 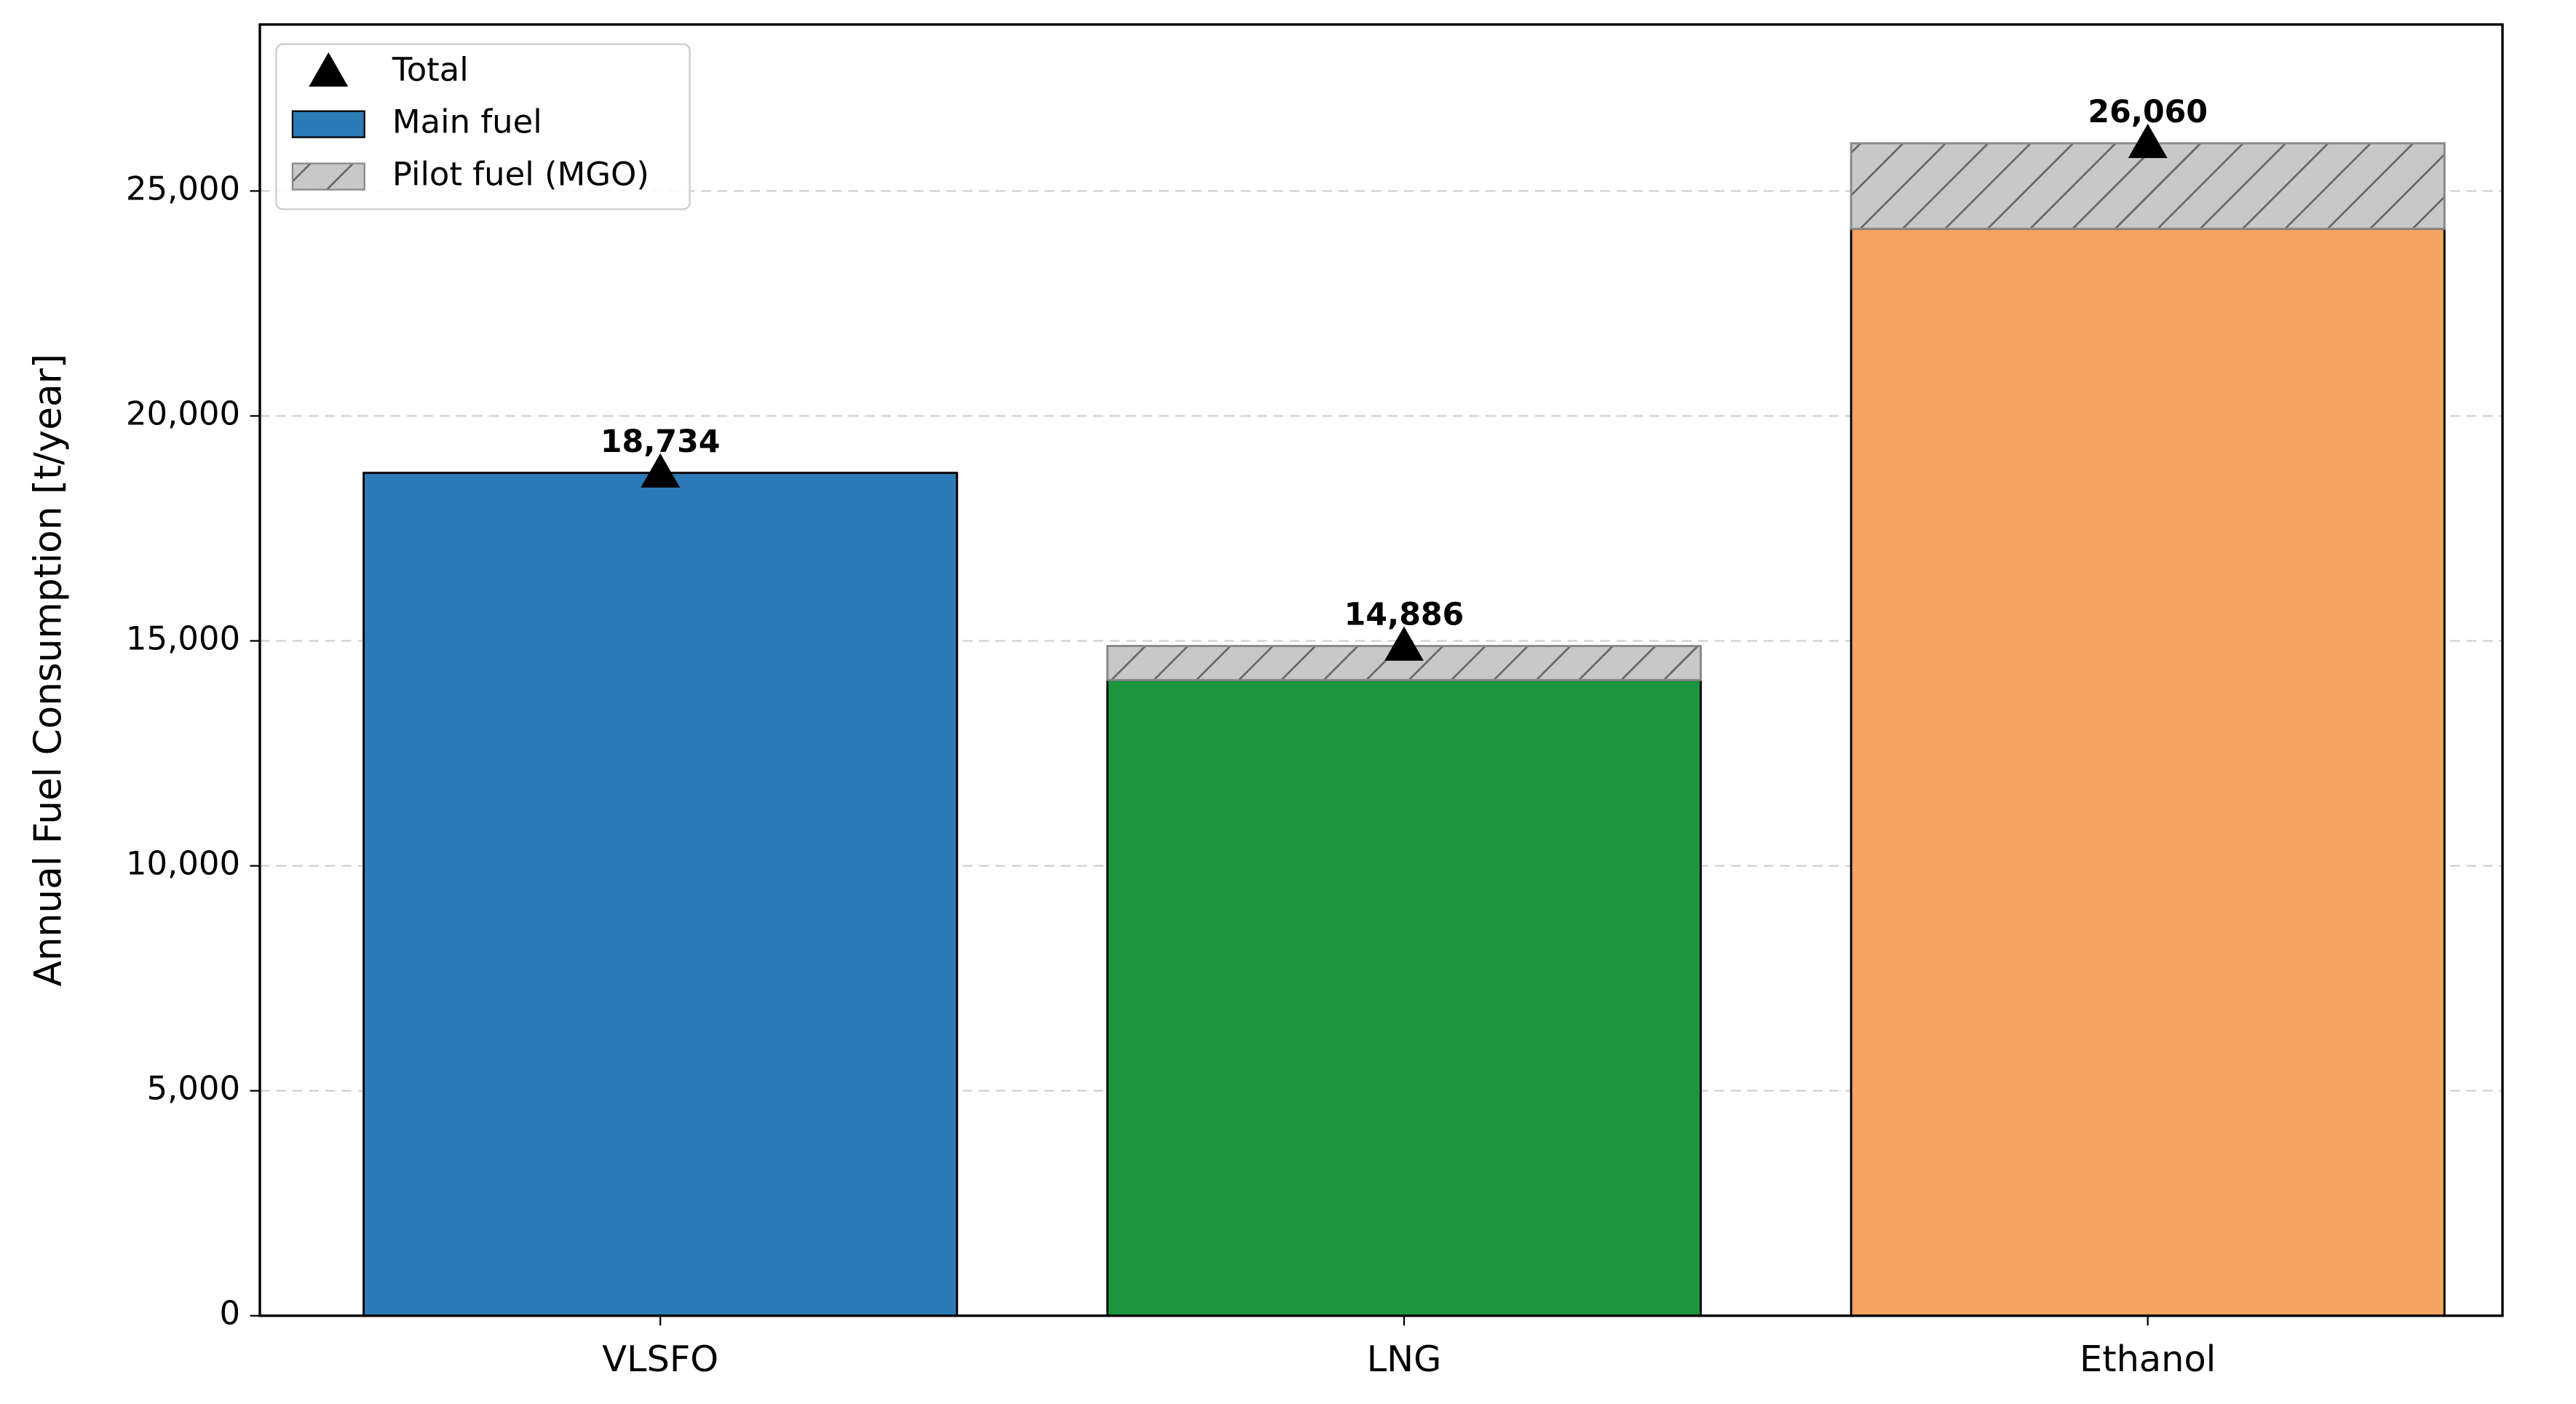 What do you see at coordinates (520, 174) in the screenshot?
I see `legend-label: Pilot fuel (MGO)` at bounding box center [520, 174].